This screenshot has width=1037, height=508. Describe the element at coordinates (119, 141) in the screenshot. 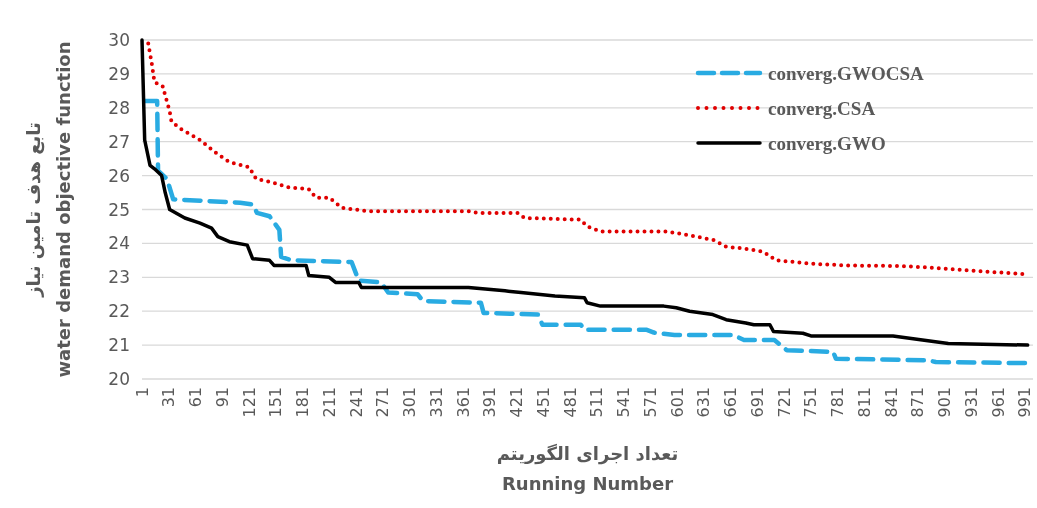

I see `y-tick-label: 27` at that location.